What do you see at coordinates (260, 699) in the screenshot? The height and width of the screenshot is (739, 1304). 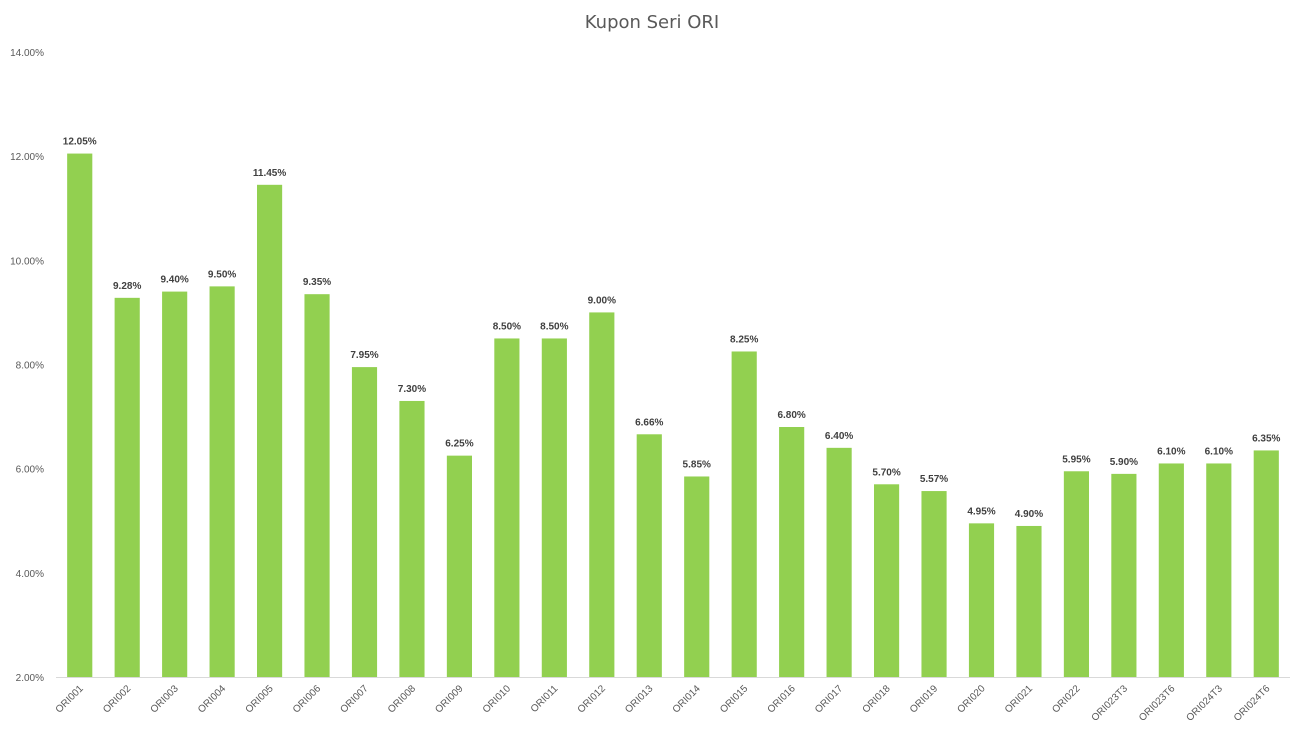 I see `x-tick-label: ORI005` at bounding box center [260, 699].